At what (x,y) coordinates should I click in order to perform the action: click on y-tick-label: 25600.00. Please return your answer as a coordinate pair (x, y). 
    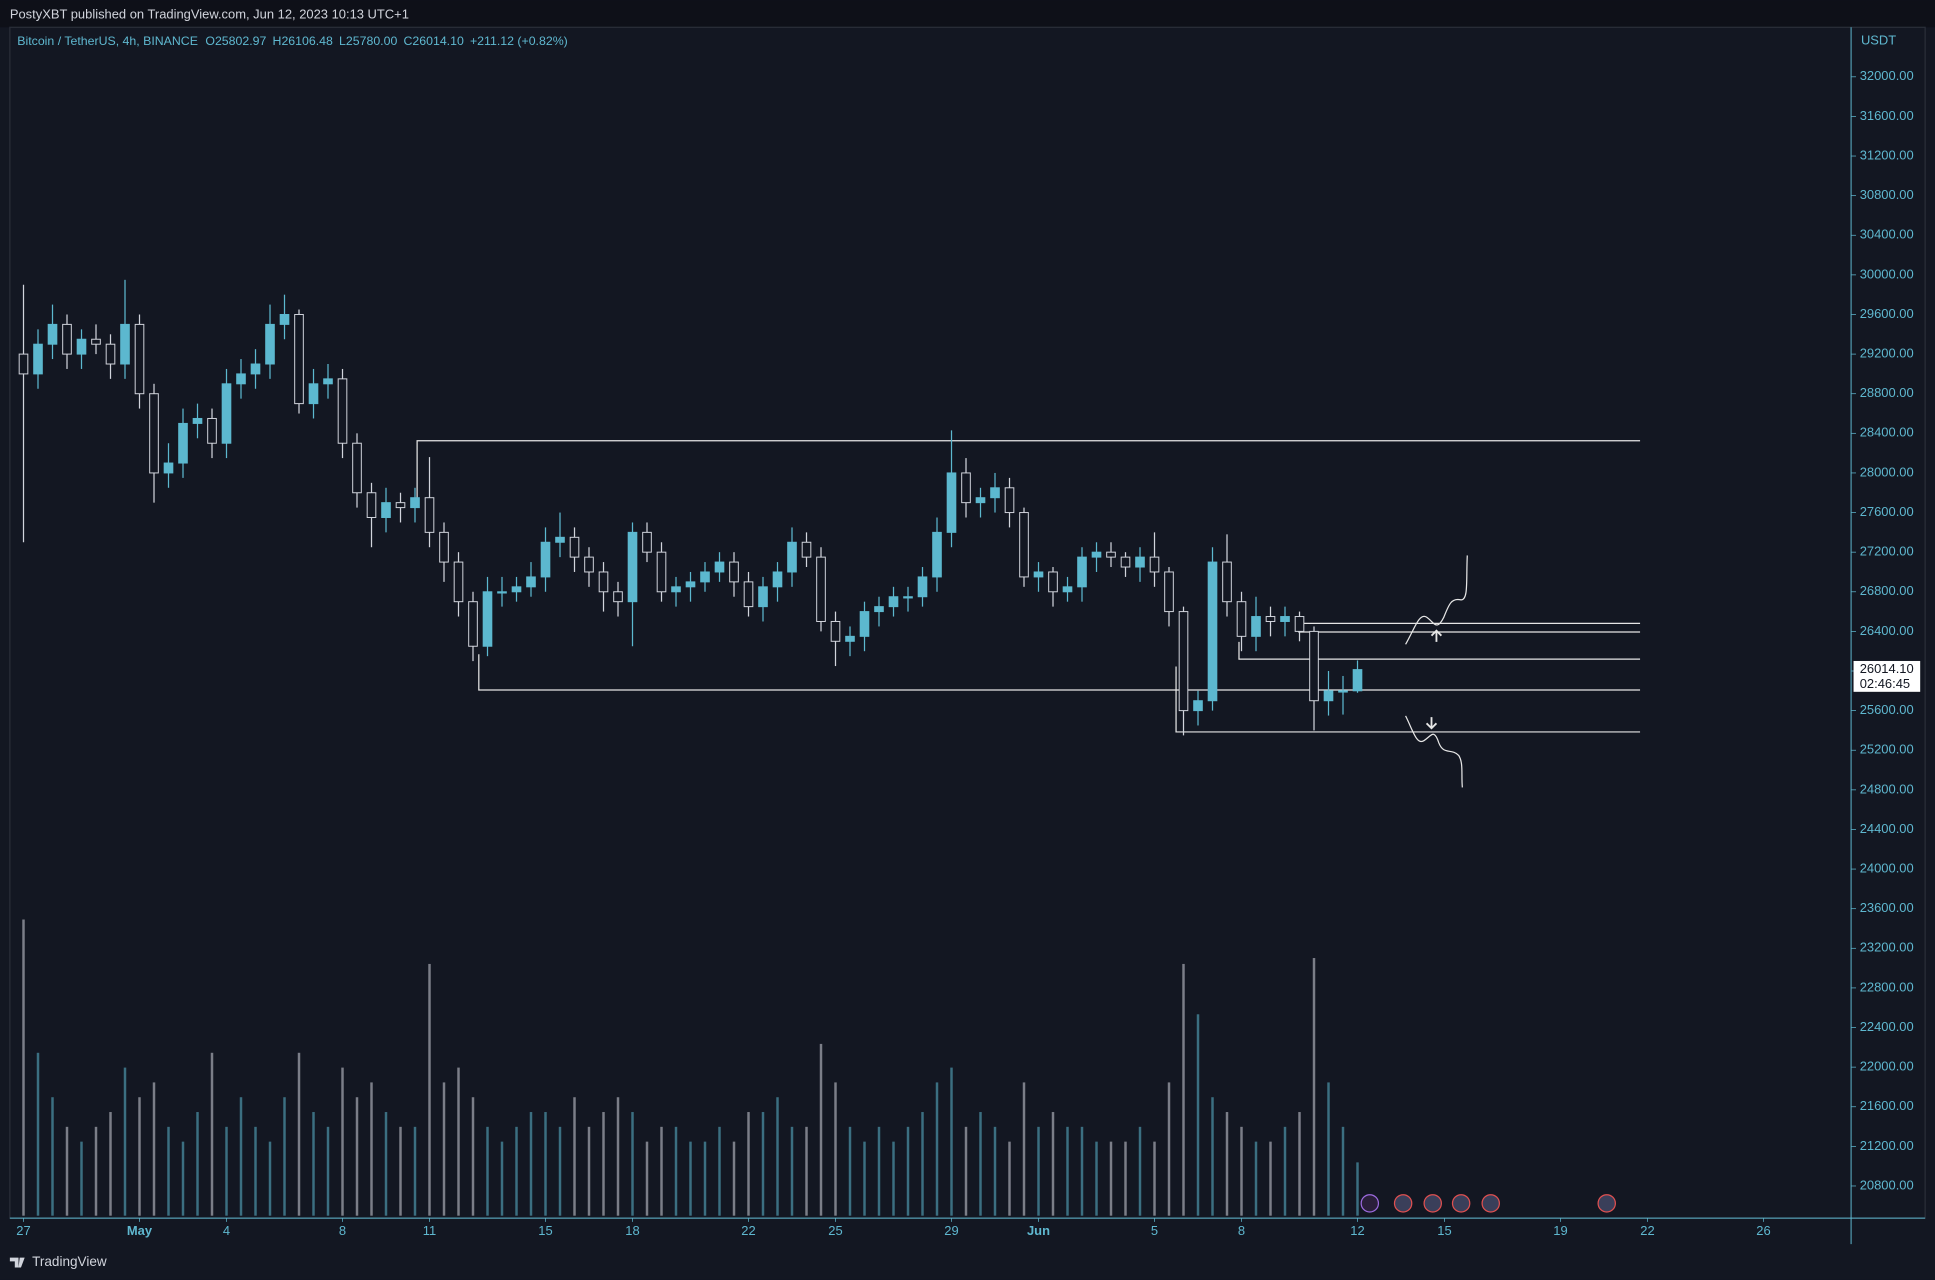
    Looking at the image, I should click on (1887, 709).